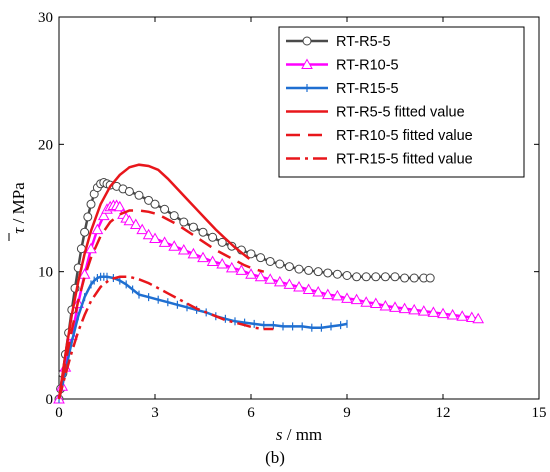 The image size is (550, 472). Describe the element at coordinates (302, 434) in the screenshot. I see `x-axis-unit: / mm` at that location.